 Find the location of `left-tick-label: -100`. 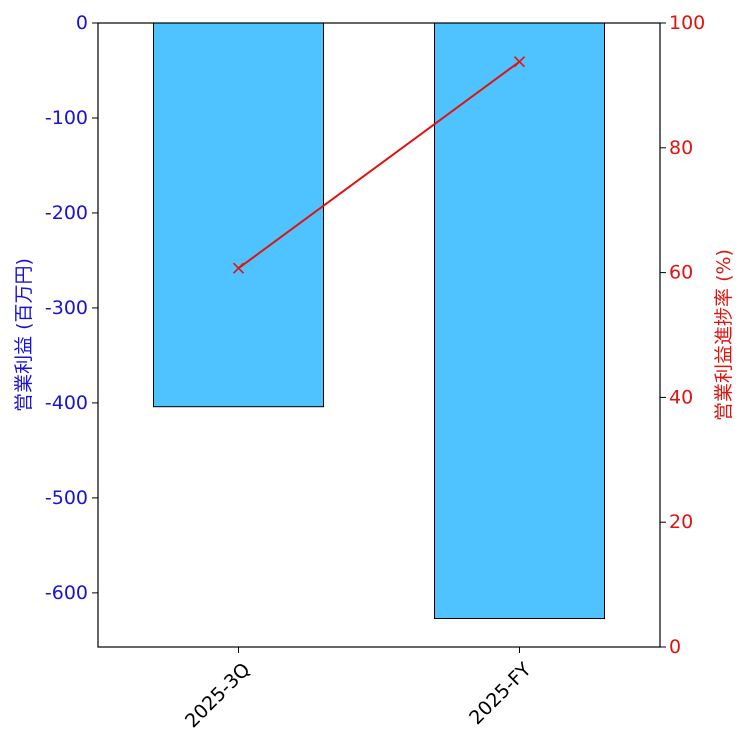

left-tick-label: -100 is located at coordinates (66, 118).